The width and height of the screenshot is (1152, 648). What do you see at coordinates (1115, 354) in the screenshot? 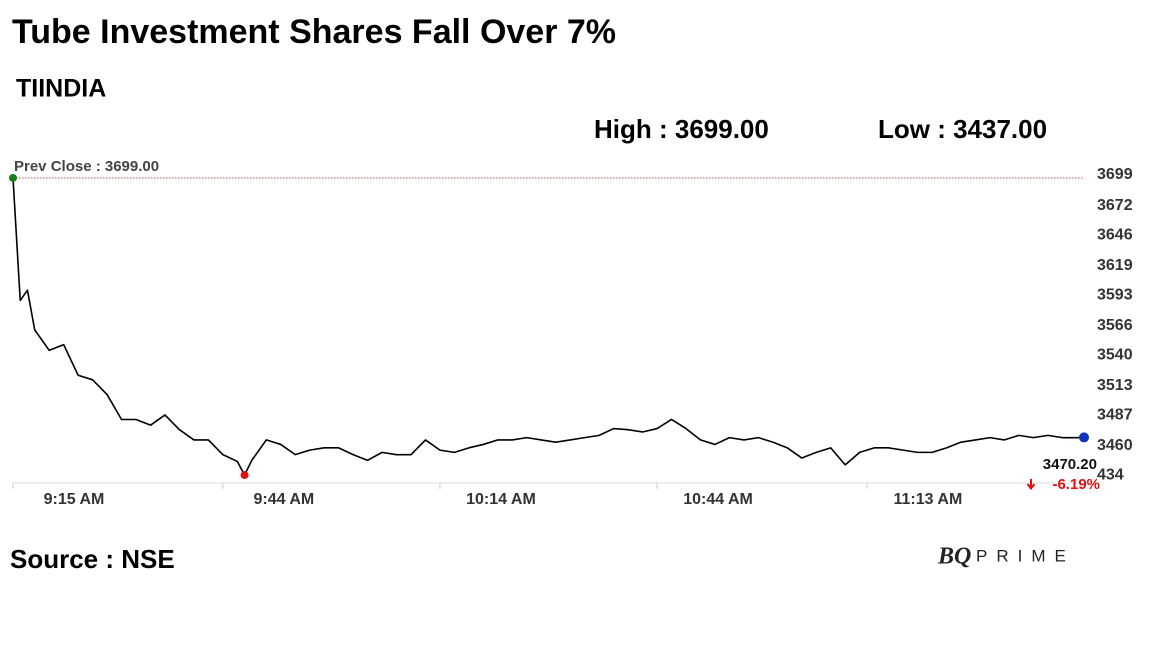
I see `y-tick-label: 3540` at bounding box center [1115, 354].